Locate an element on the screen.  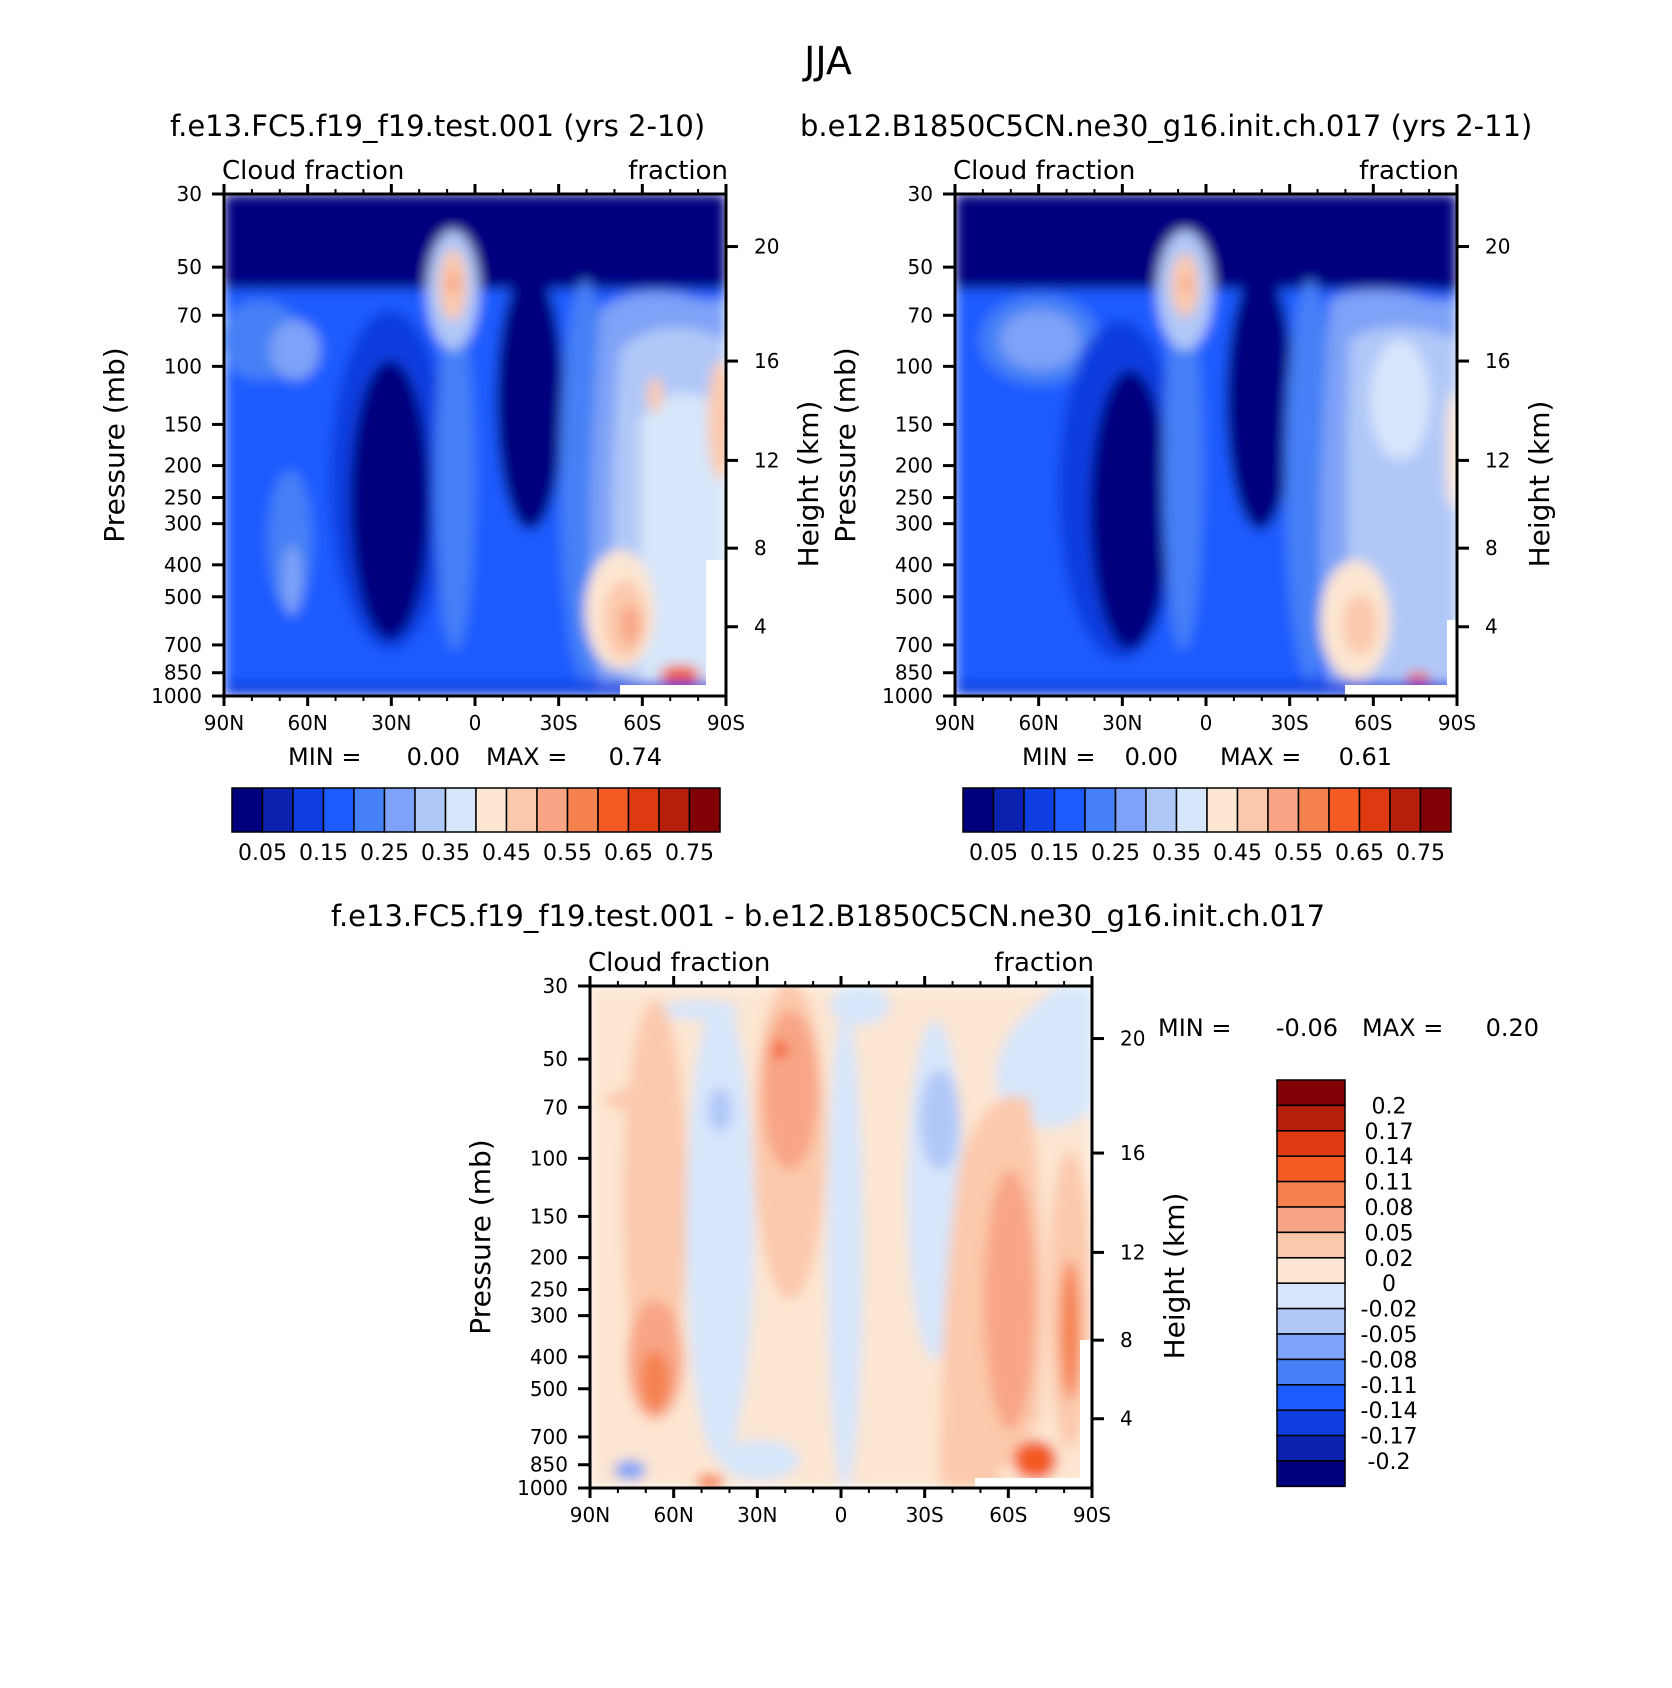
colorbar-label: 0.15 is located at coordinates (1054, 853).